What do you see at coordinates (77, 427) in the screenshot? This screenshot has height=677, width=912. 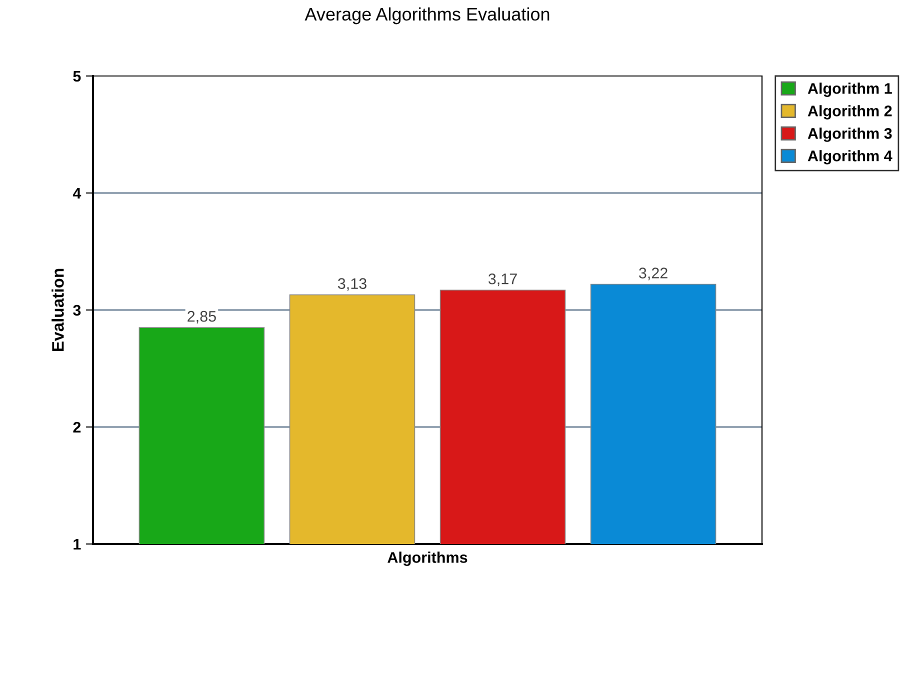 I see `y-tick-label: 2` at bounding box center [77, 427].